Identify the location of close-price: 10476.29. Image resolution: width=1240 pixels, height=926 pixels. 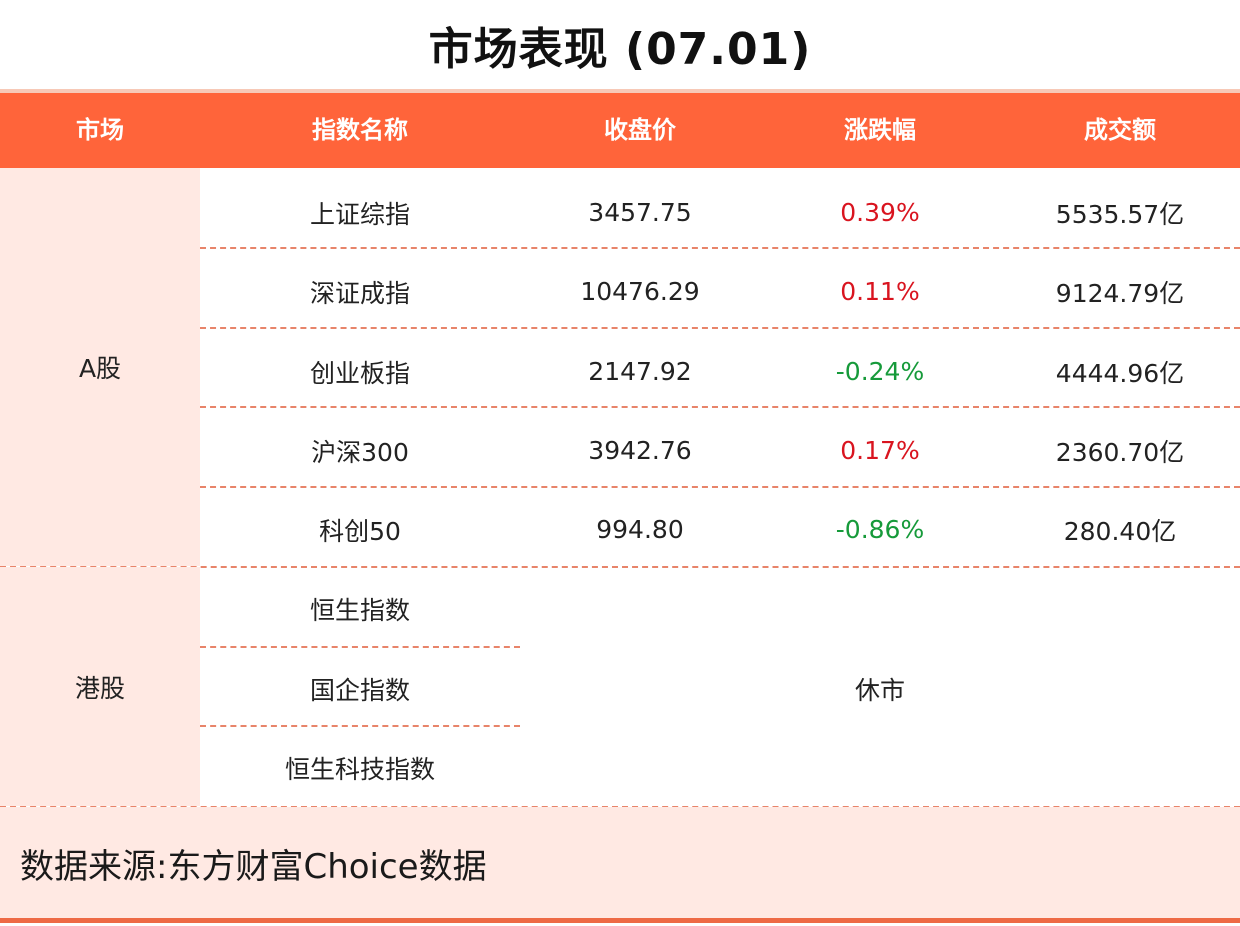
(640, 291).